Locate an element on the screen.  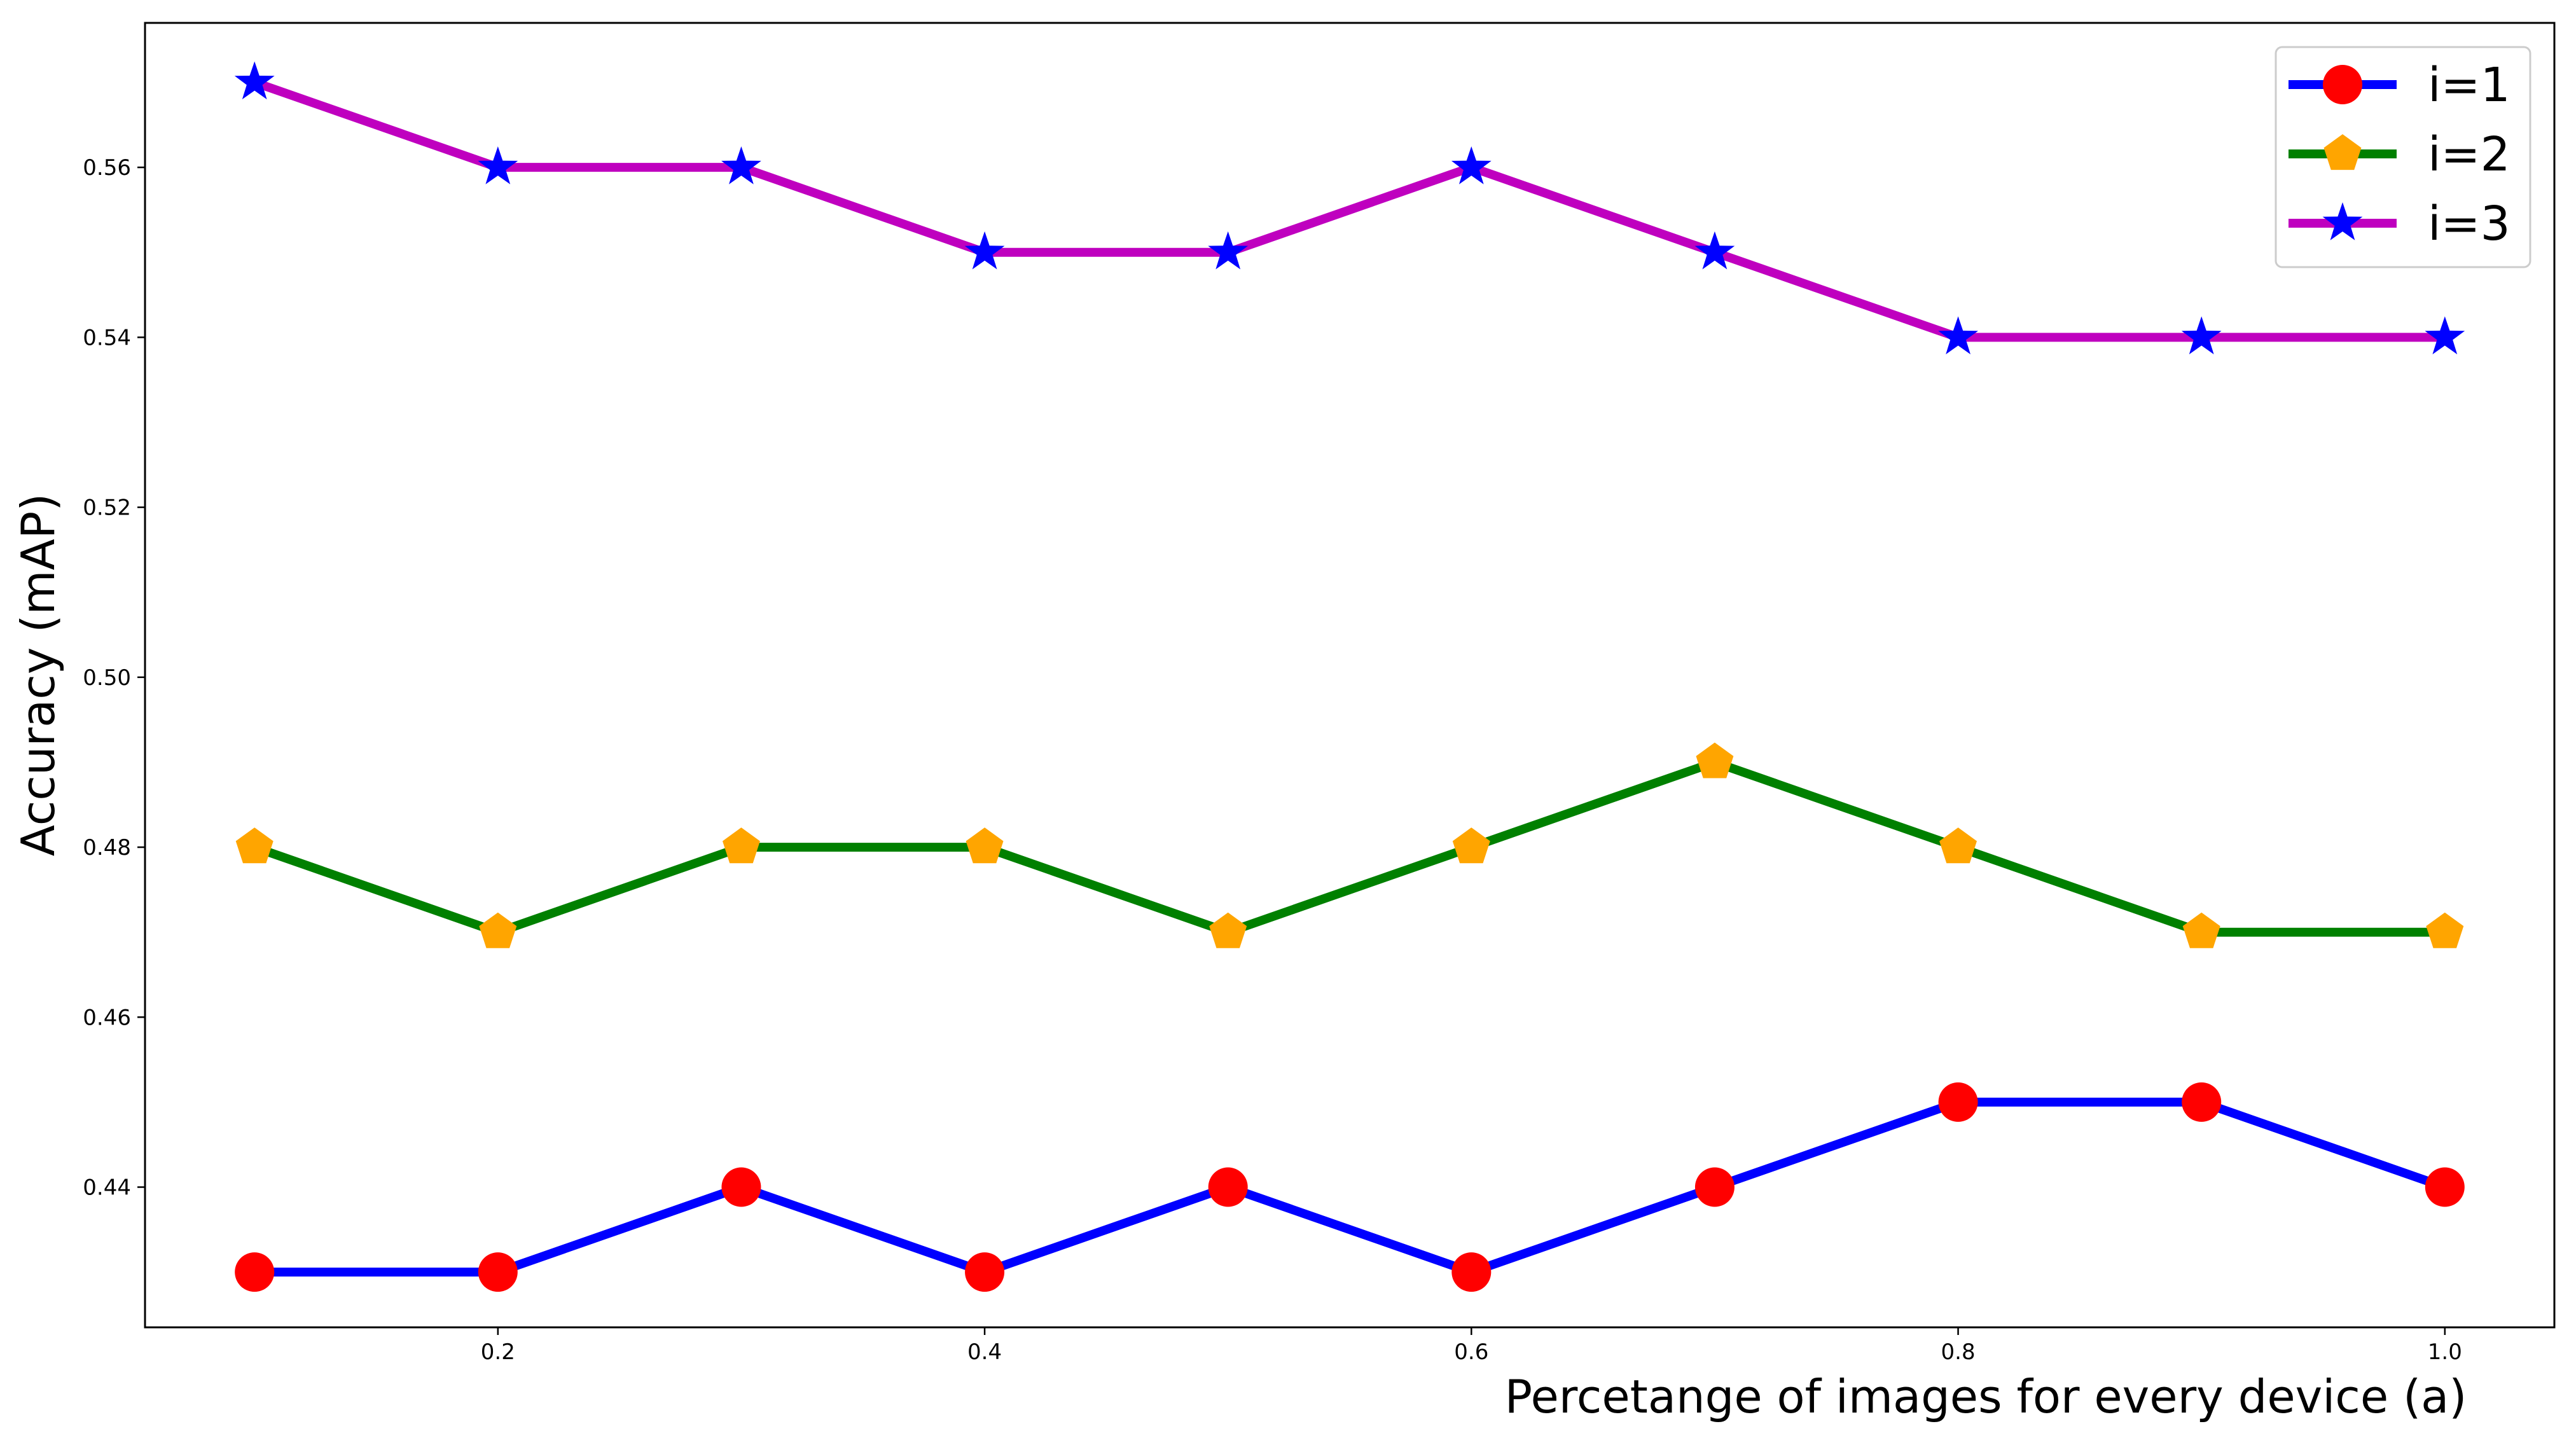
x-tick-label: 0.8 is located at coordinates (1958, 1352).